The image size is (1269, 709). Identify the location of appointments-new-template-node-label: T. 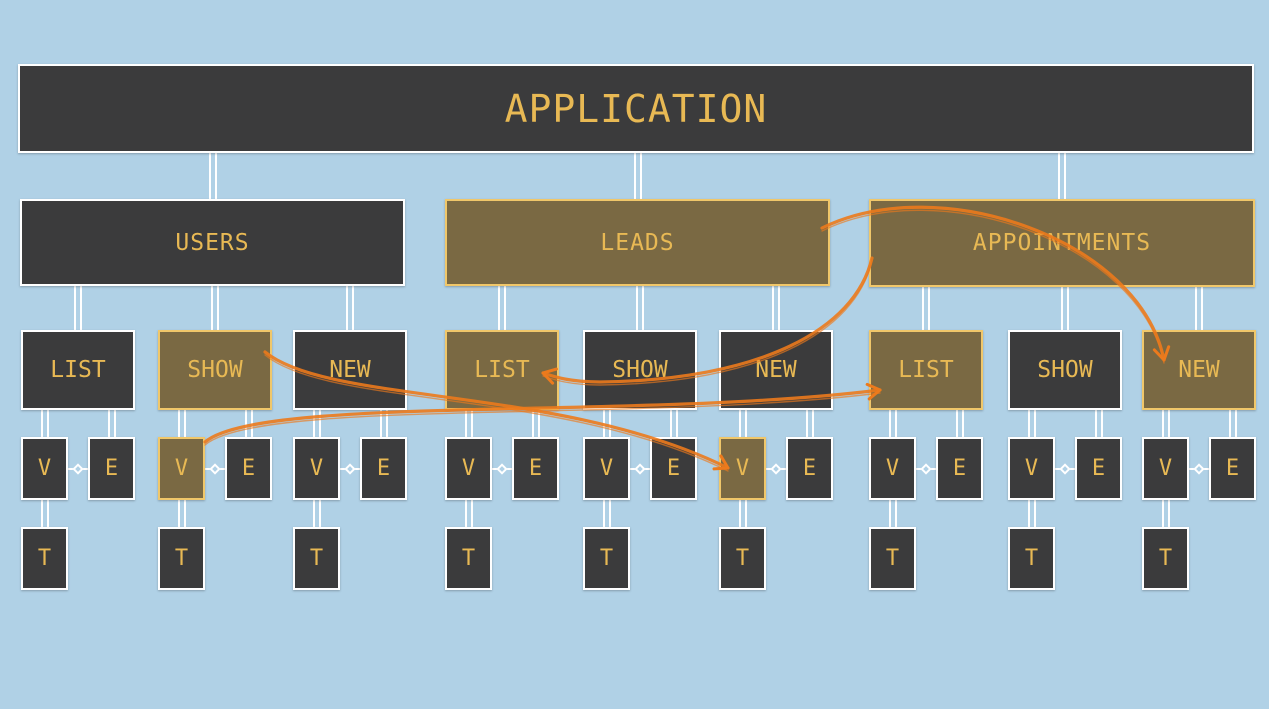
(1165, 558).